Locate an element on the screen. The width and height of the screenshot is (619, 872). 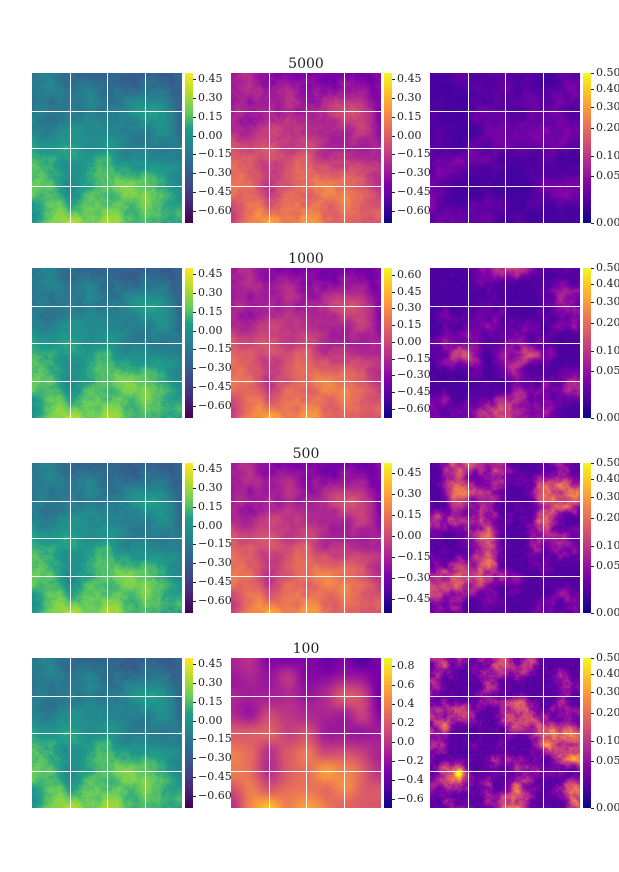
row-title: 1000 is located at coordinates (306, 259).